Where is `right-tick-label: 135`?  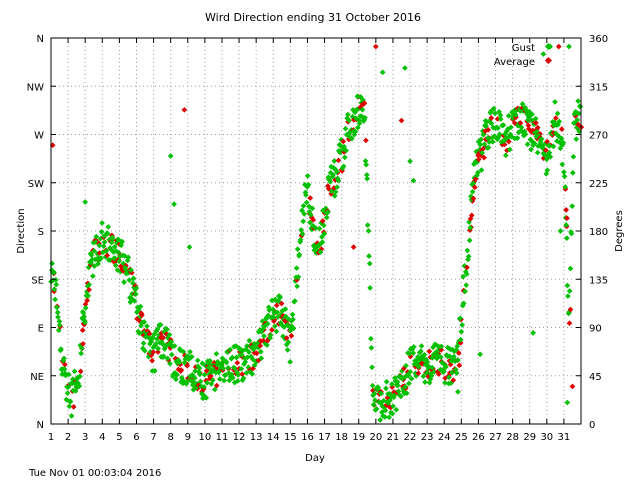
right-tick-label: 135 is located at coordinates (598, 280).